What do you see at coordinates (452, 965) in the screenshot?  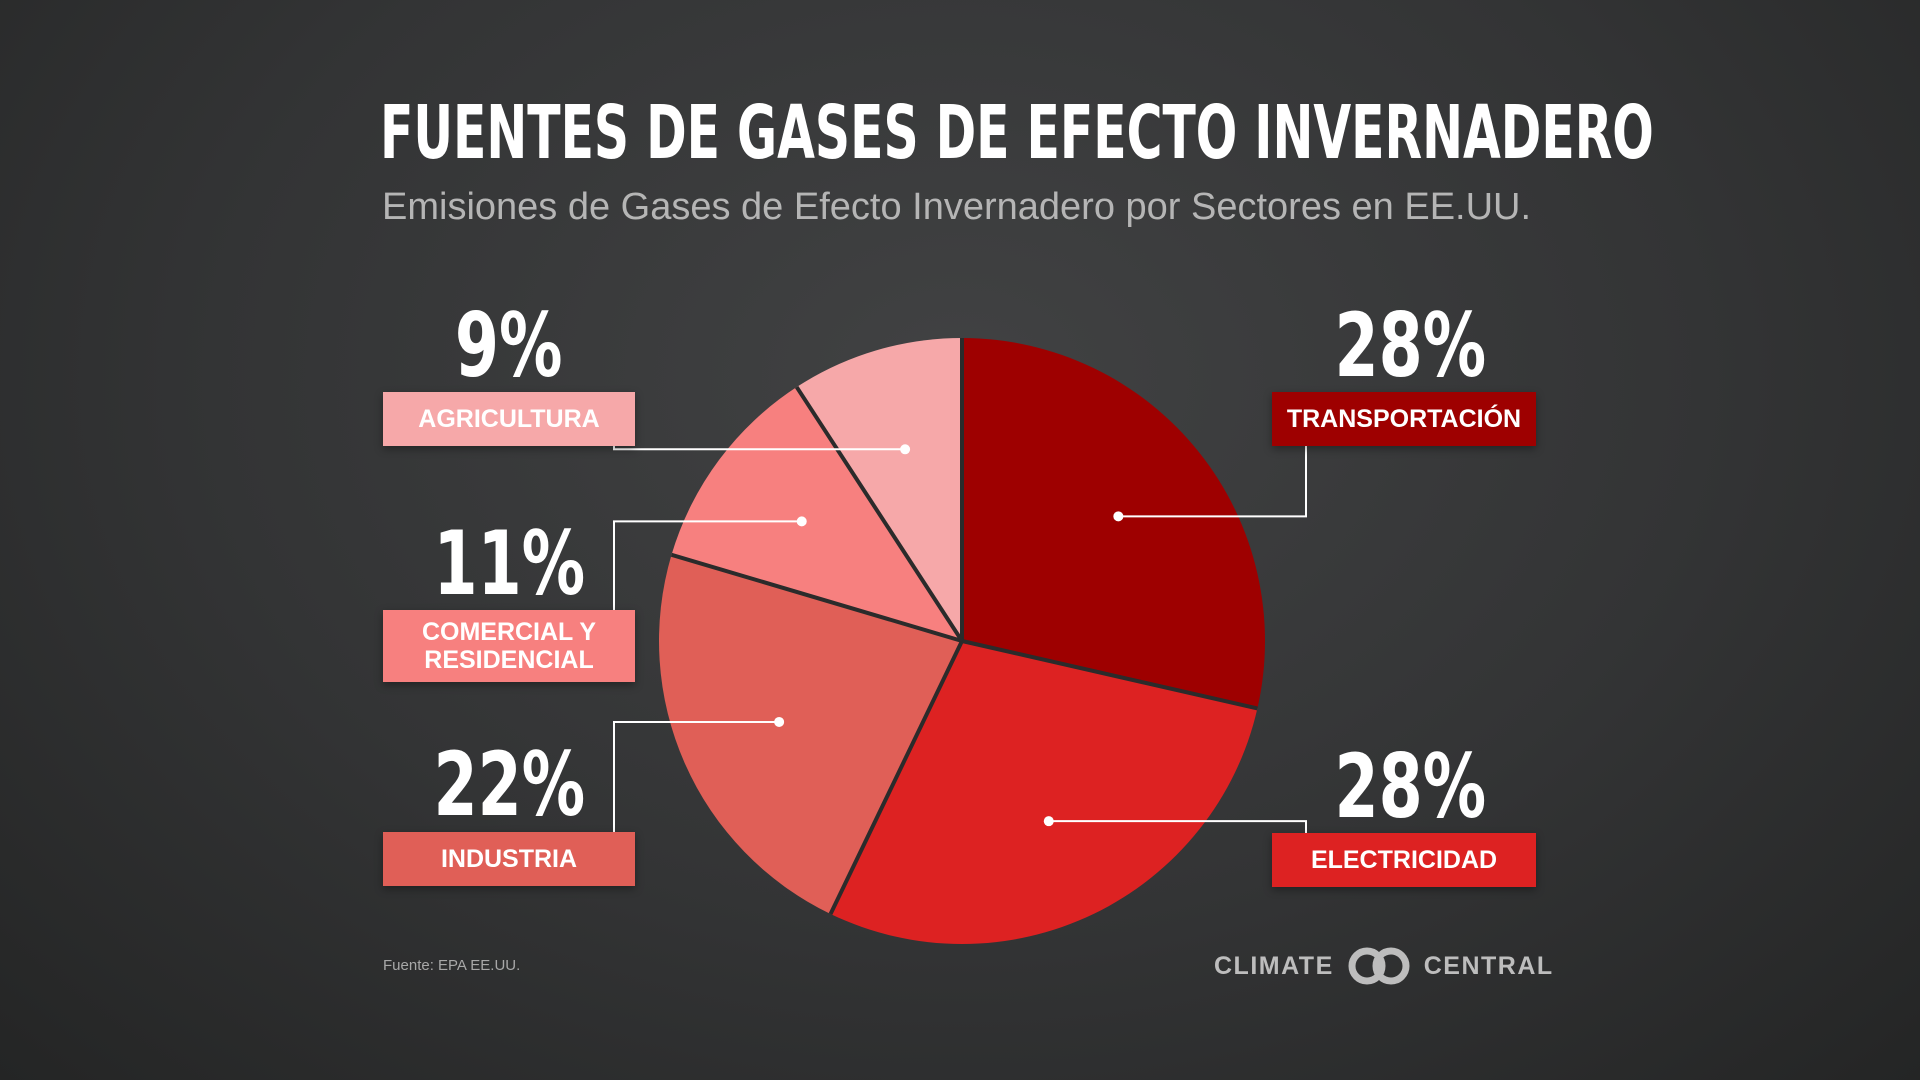 I see `source-note: Fuente: EPA EE.UU.` at bounding box center [452, 965].